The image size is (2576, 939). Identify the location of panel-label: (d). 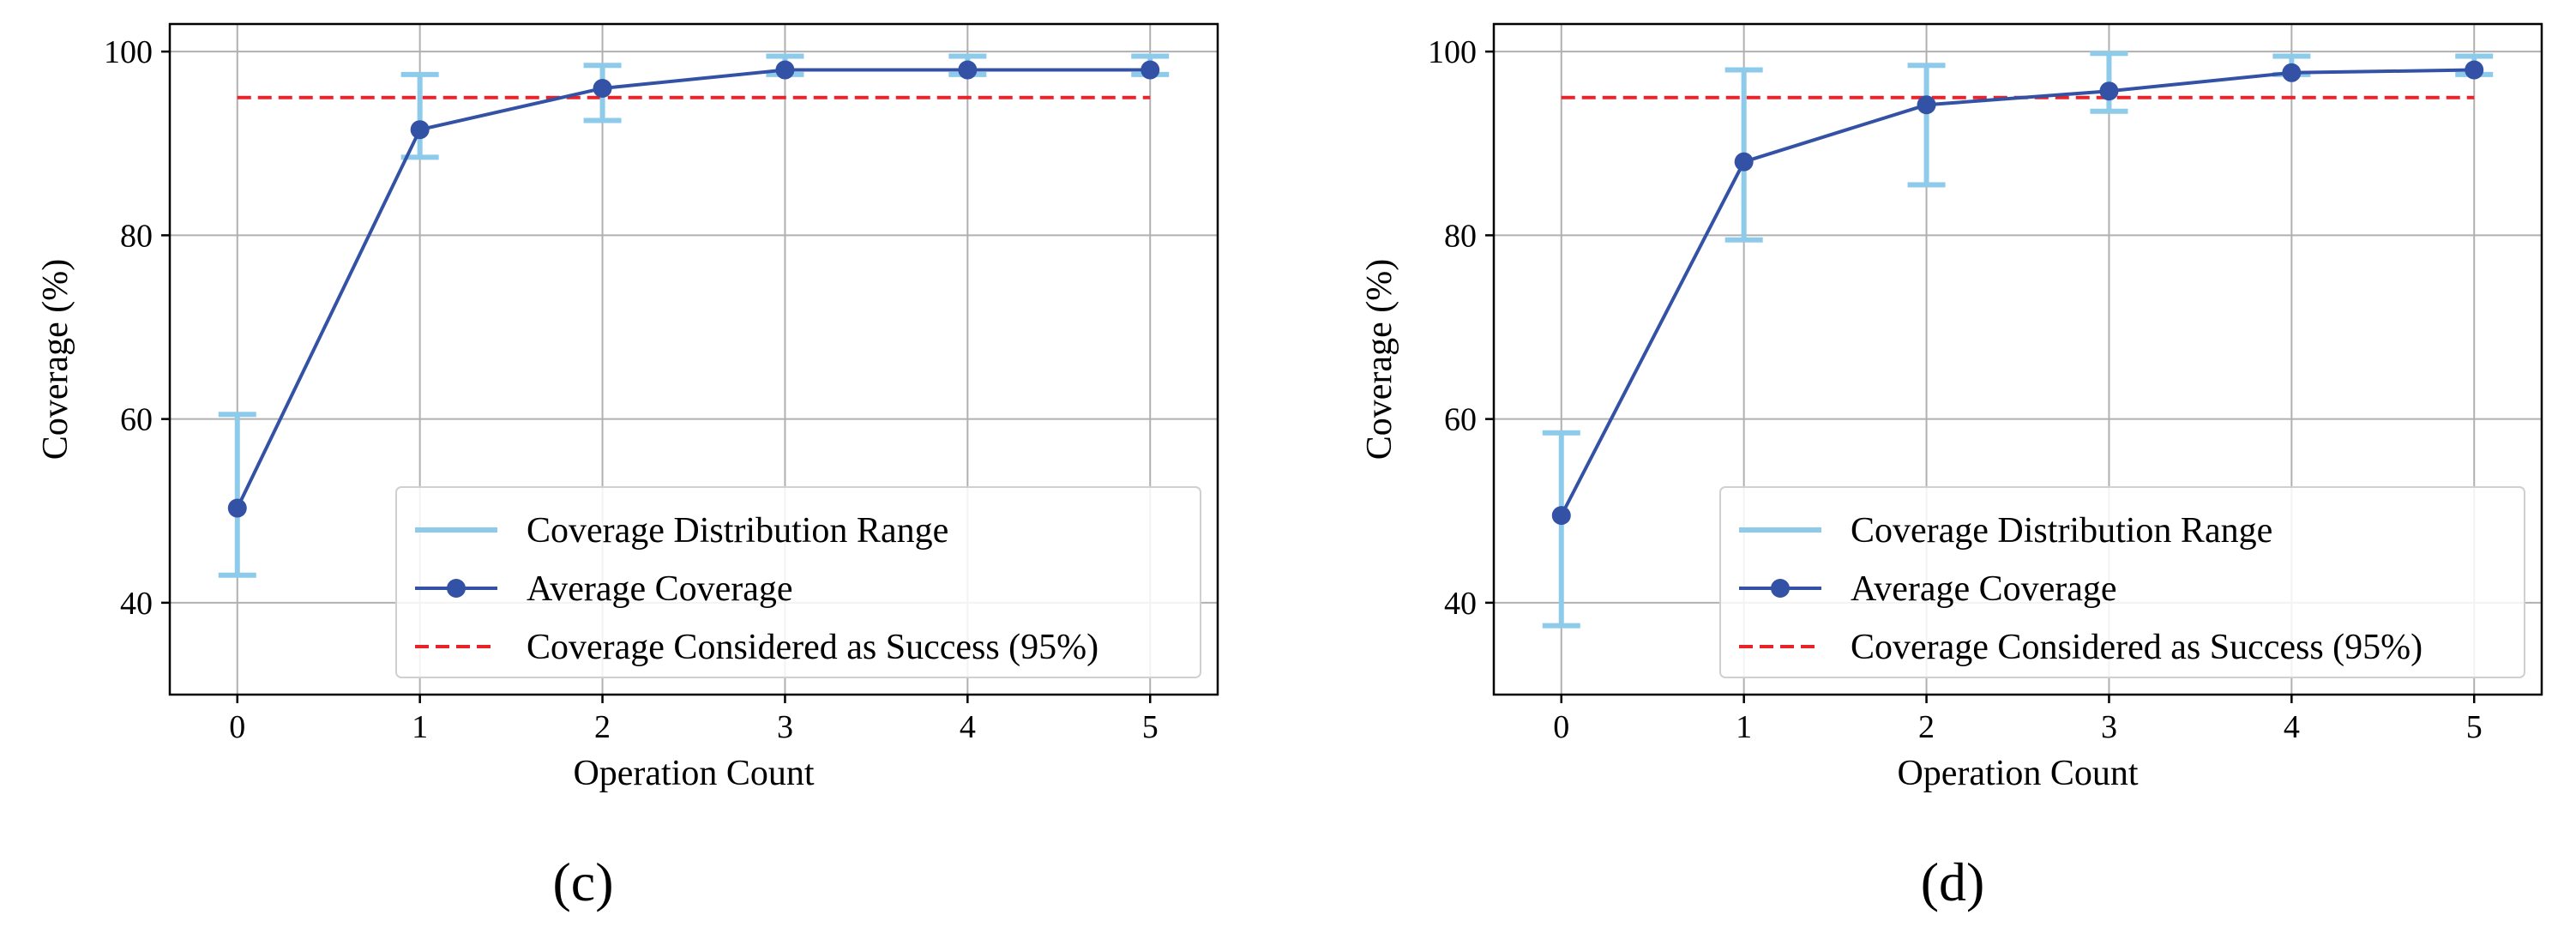
(1953, 882).